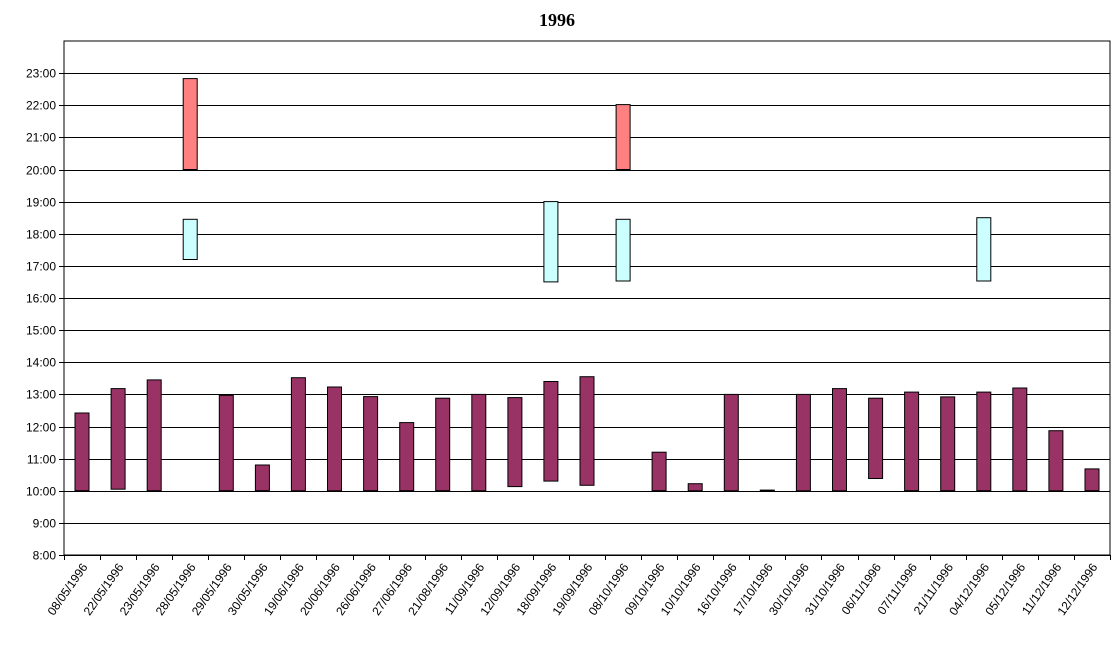 This screenshot has width=1114, height=652. I want to click on y-tick-label: 19:00, so click(41, 203).